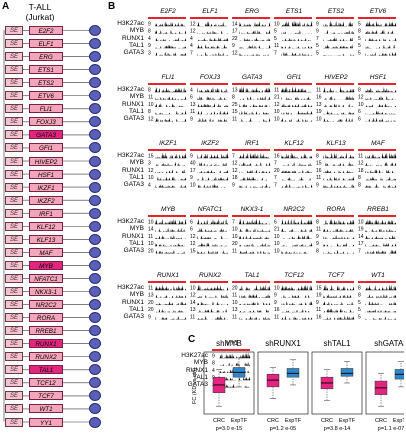 The height and width of the screenshot is (440, 406). Describe the element at coordinates (235, 90) in the screenshot. I see `track-scale: 13` at that location.